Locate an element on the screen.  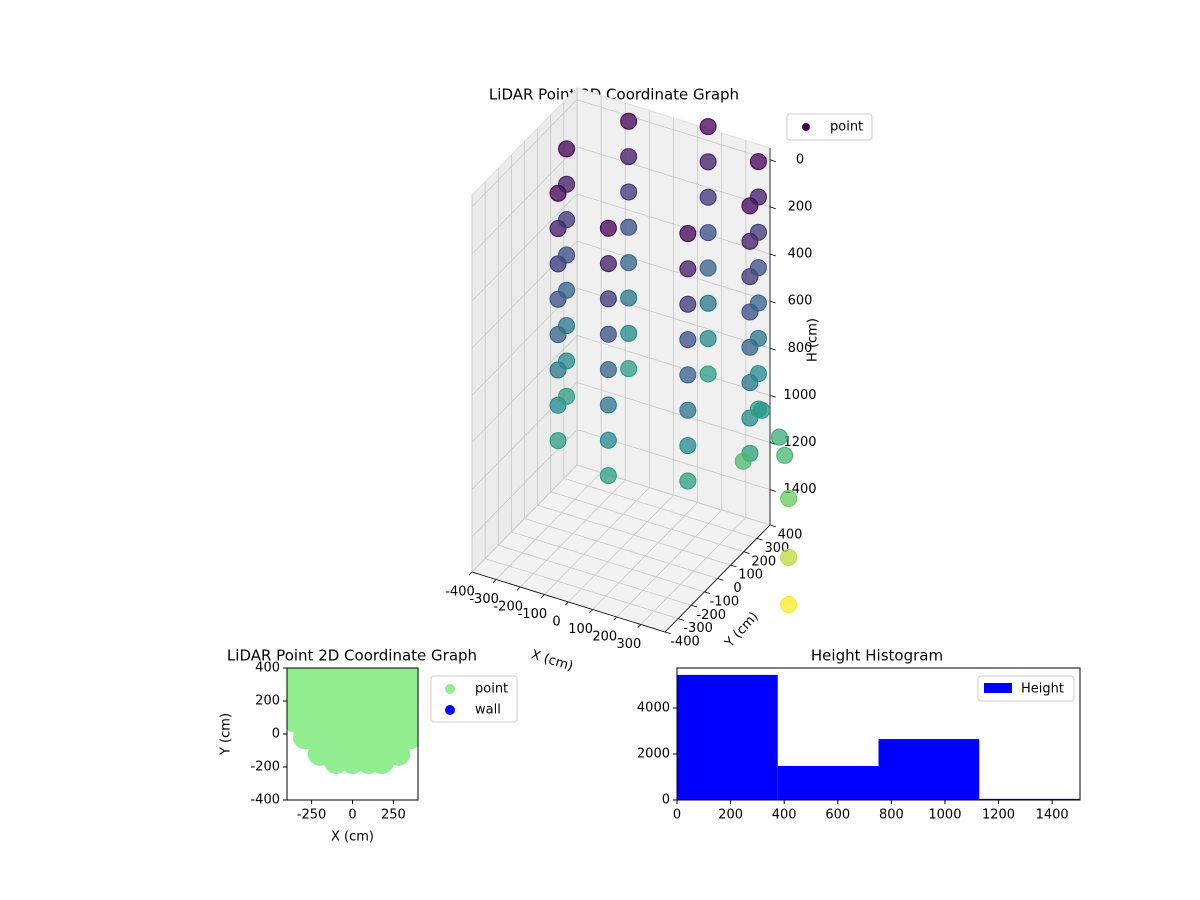
y-tick-label: 400 is located at coordinates (790, 535).